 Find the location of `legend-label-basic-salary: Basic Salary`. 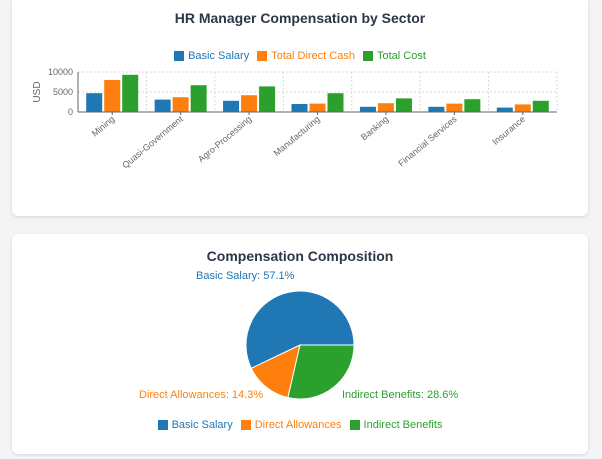

legend-label-basic-salary: Basic Salary is located at coordinates (219, 56).